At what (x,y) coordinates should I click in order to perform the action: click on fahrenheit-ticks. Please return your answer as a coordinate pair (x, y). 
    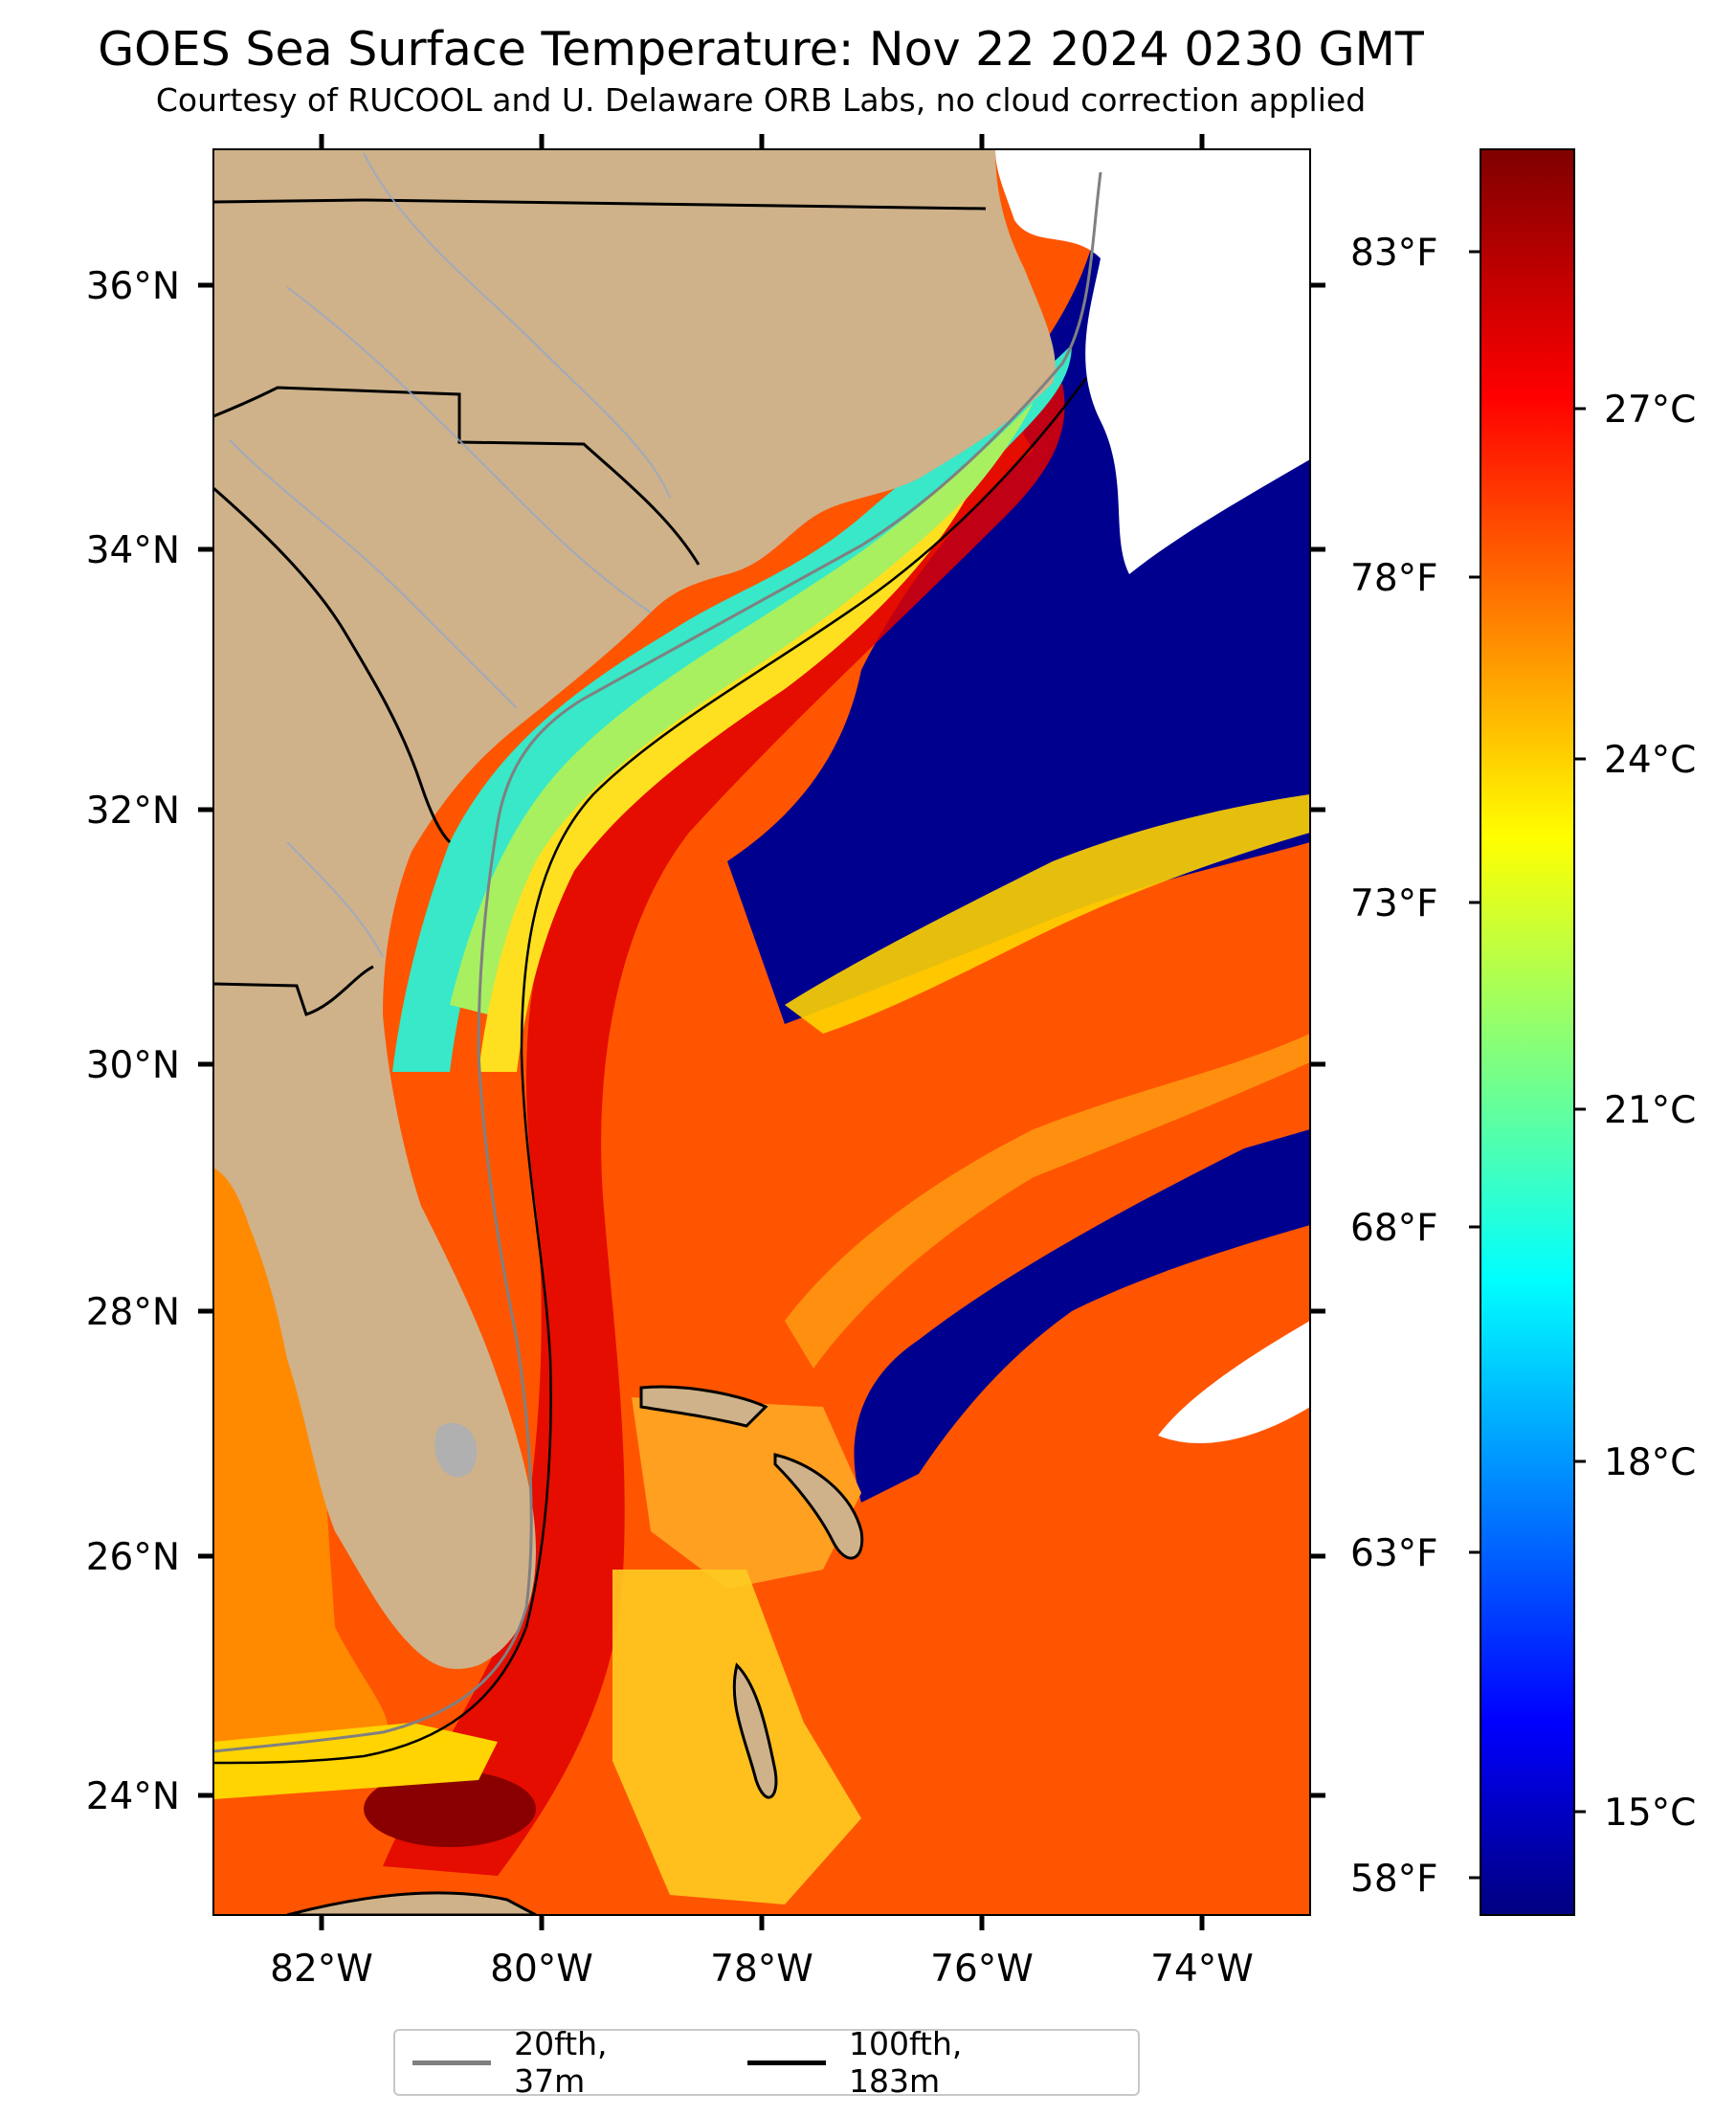
    Looking at the image, I should click on (1474, 1065).